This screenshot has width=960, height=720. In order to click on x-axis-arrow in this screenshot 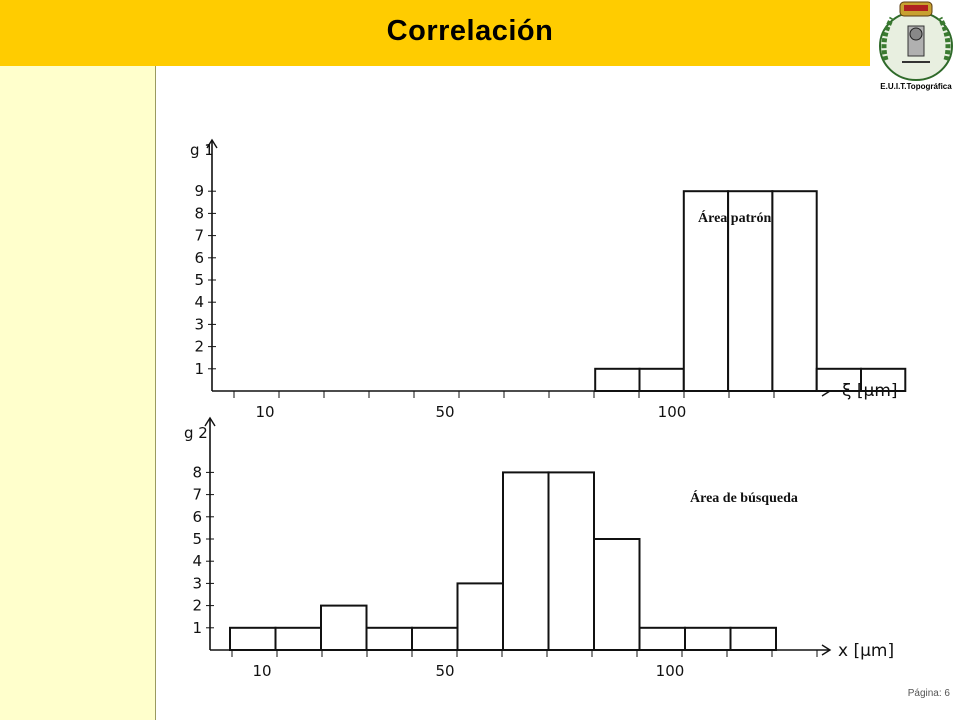, I will do `click(826, 650)`.